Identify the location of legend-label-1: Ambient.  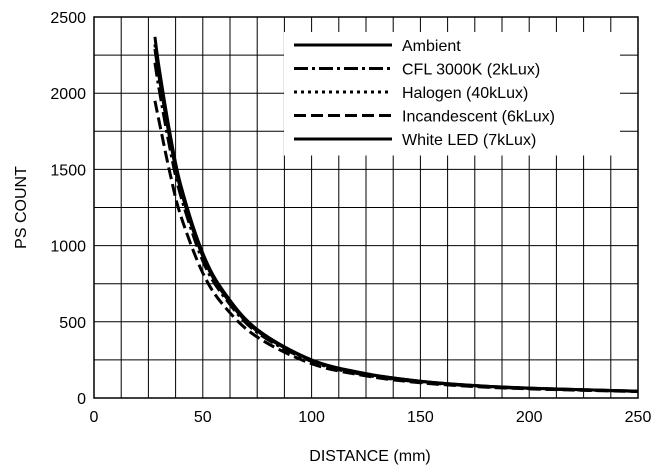
(431, 46).